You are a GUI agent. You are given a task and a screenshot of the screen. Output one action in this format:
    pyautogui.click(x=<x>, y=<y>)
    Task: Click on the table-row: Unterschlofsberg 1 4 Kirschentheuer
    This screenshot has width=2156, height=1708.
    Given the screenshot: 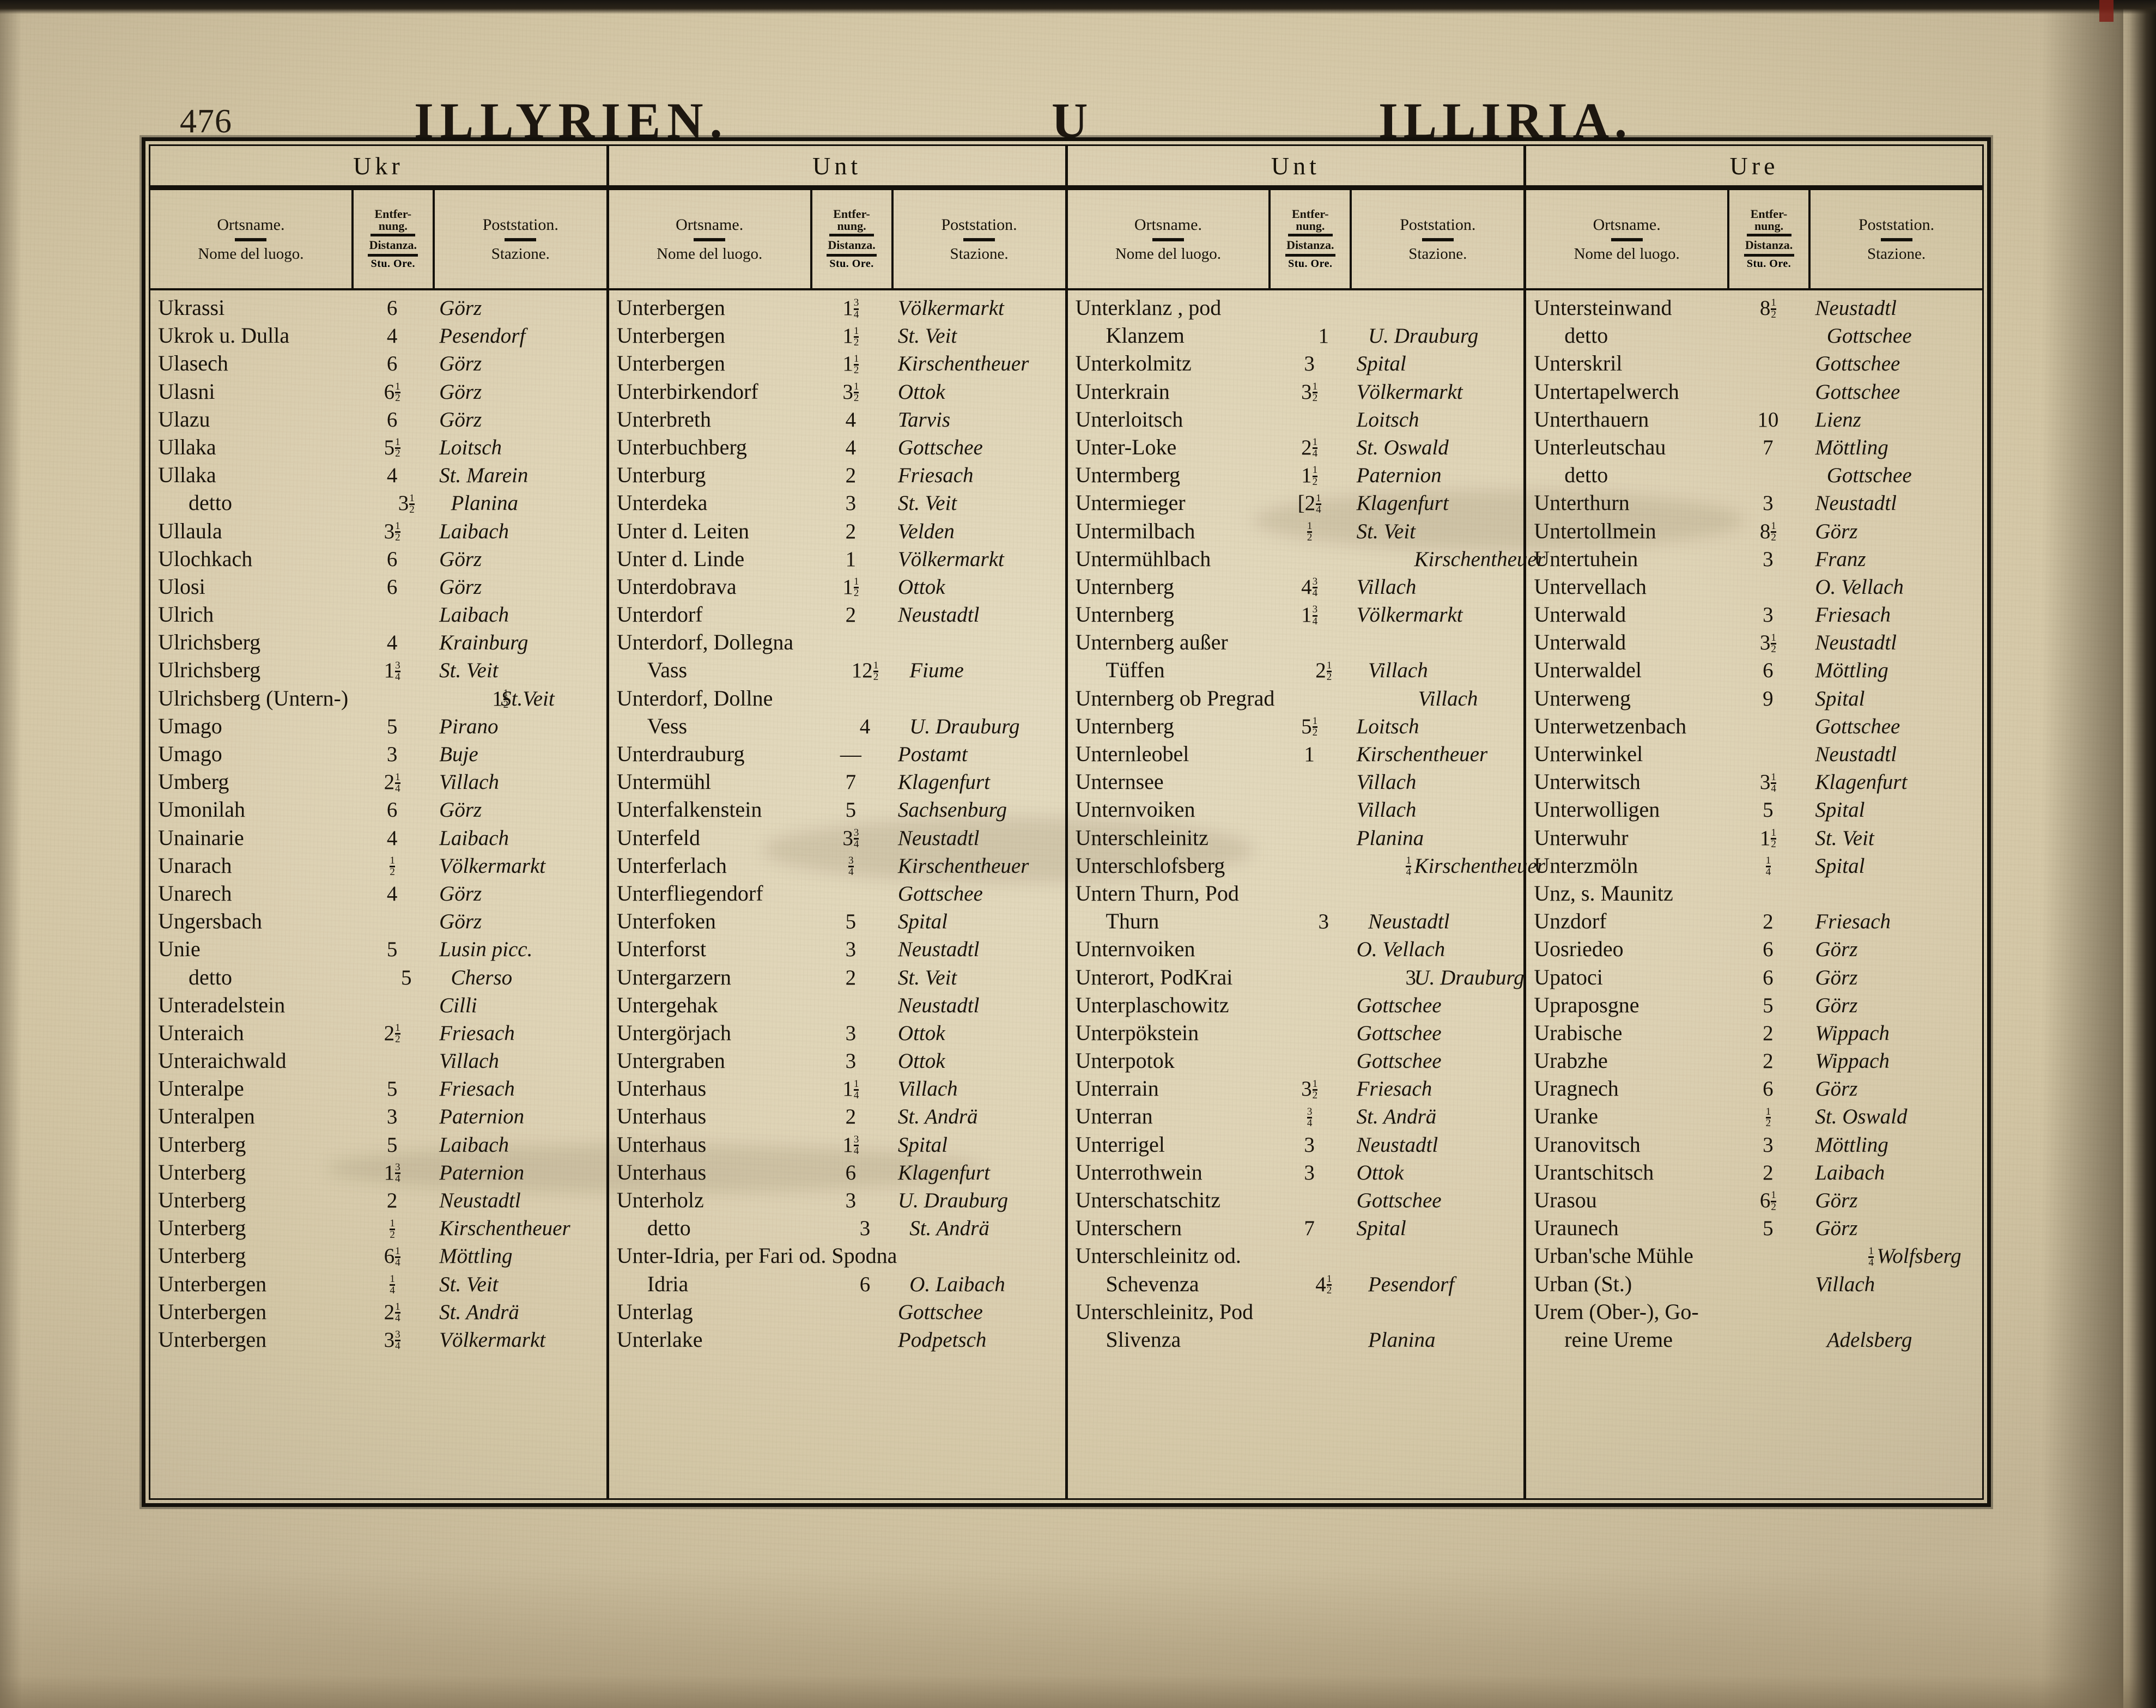 What is the action you would take?
    pyautogui.click(x=1306, y=866)
    